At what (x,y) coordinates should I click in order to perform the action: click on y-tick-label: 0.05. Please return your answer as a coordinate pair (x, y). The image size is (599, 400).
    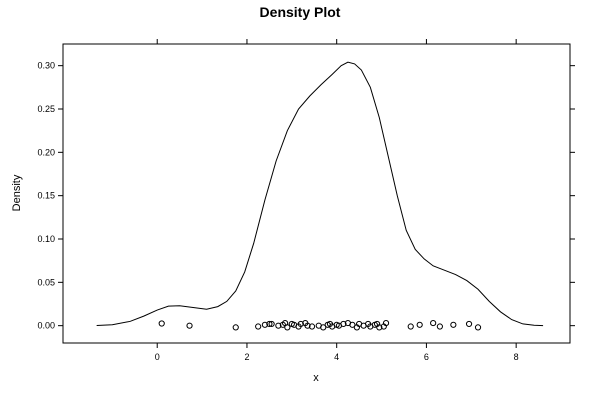
    Looking at the image, I should click on (46, 282).